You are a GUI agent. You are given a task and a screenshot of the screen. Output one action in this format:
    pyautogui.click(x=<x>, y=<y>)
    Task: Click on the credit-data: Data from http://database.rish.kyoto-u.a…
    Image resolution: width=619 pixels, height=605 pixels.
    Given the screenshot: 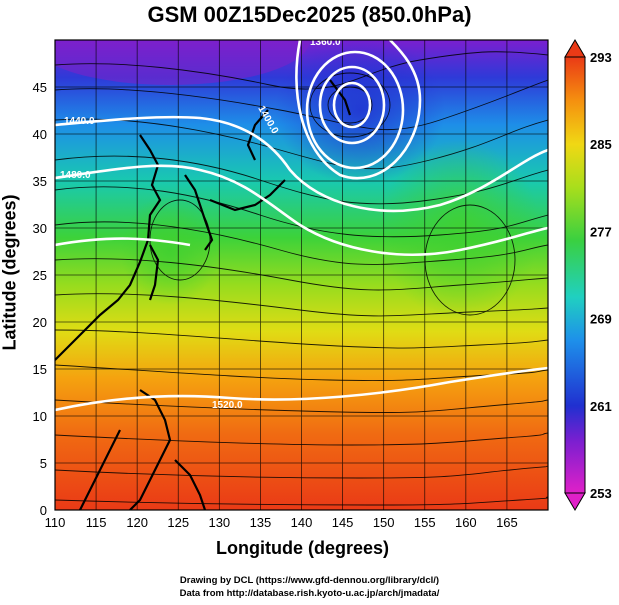 What is the action you would take?
    pyautogui.click(x=309, y=593)
    